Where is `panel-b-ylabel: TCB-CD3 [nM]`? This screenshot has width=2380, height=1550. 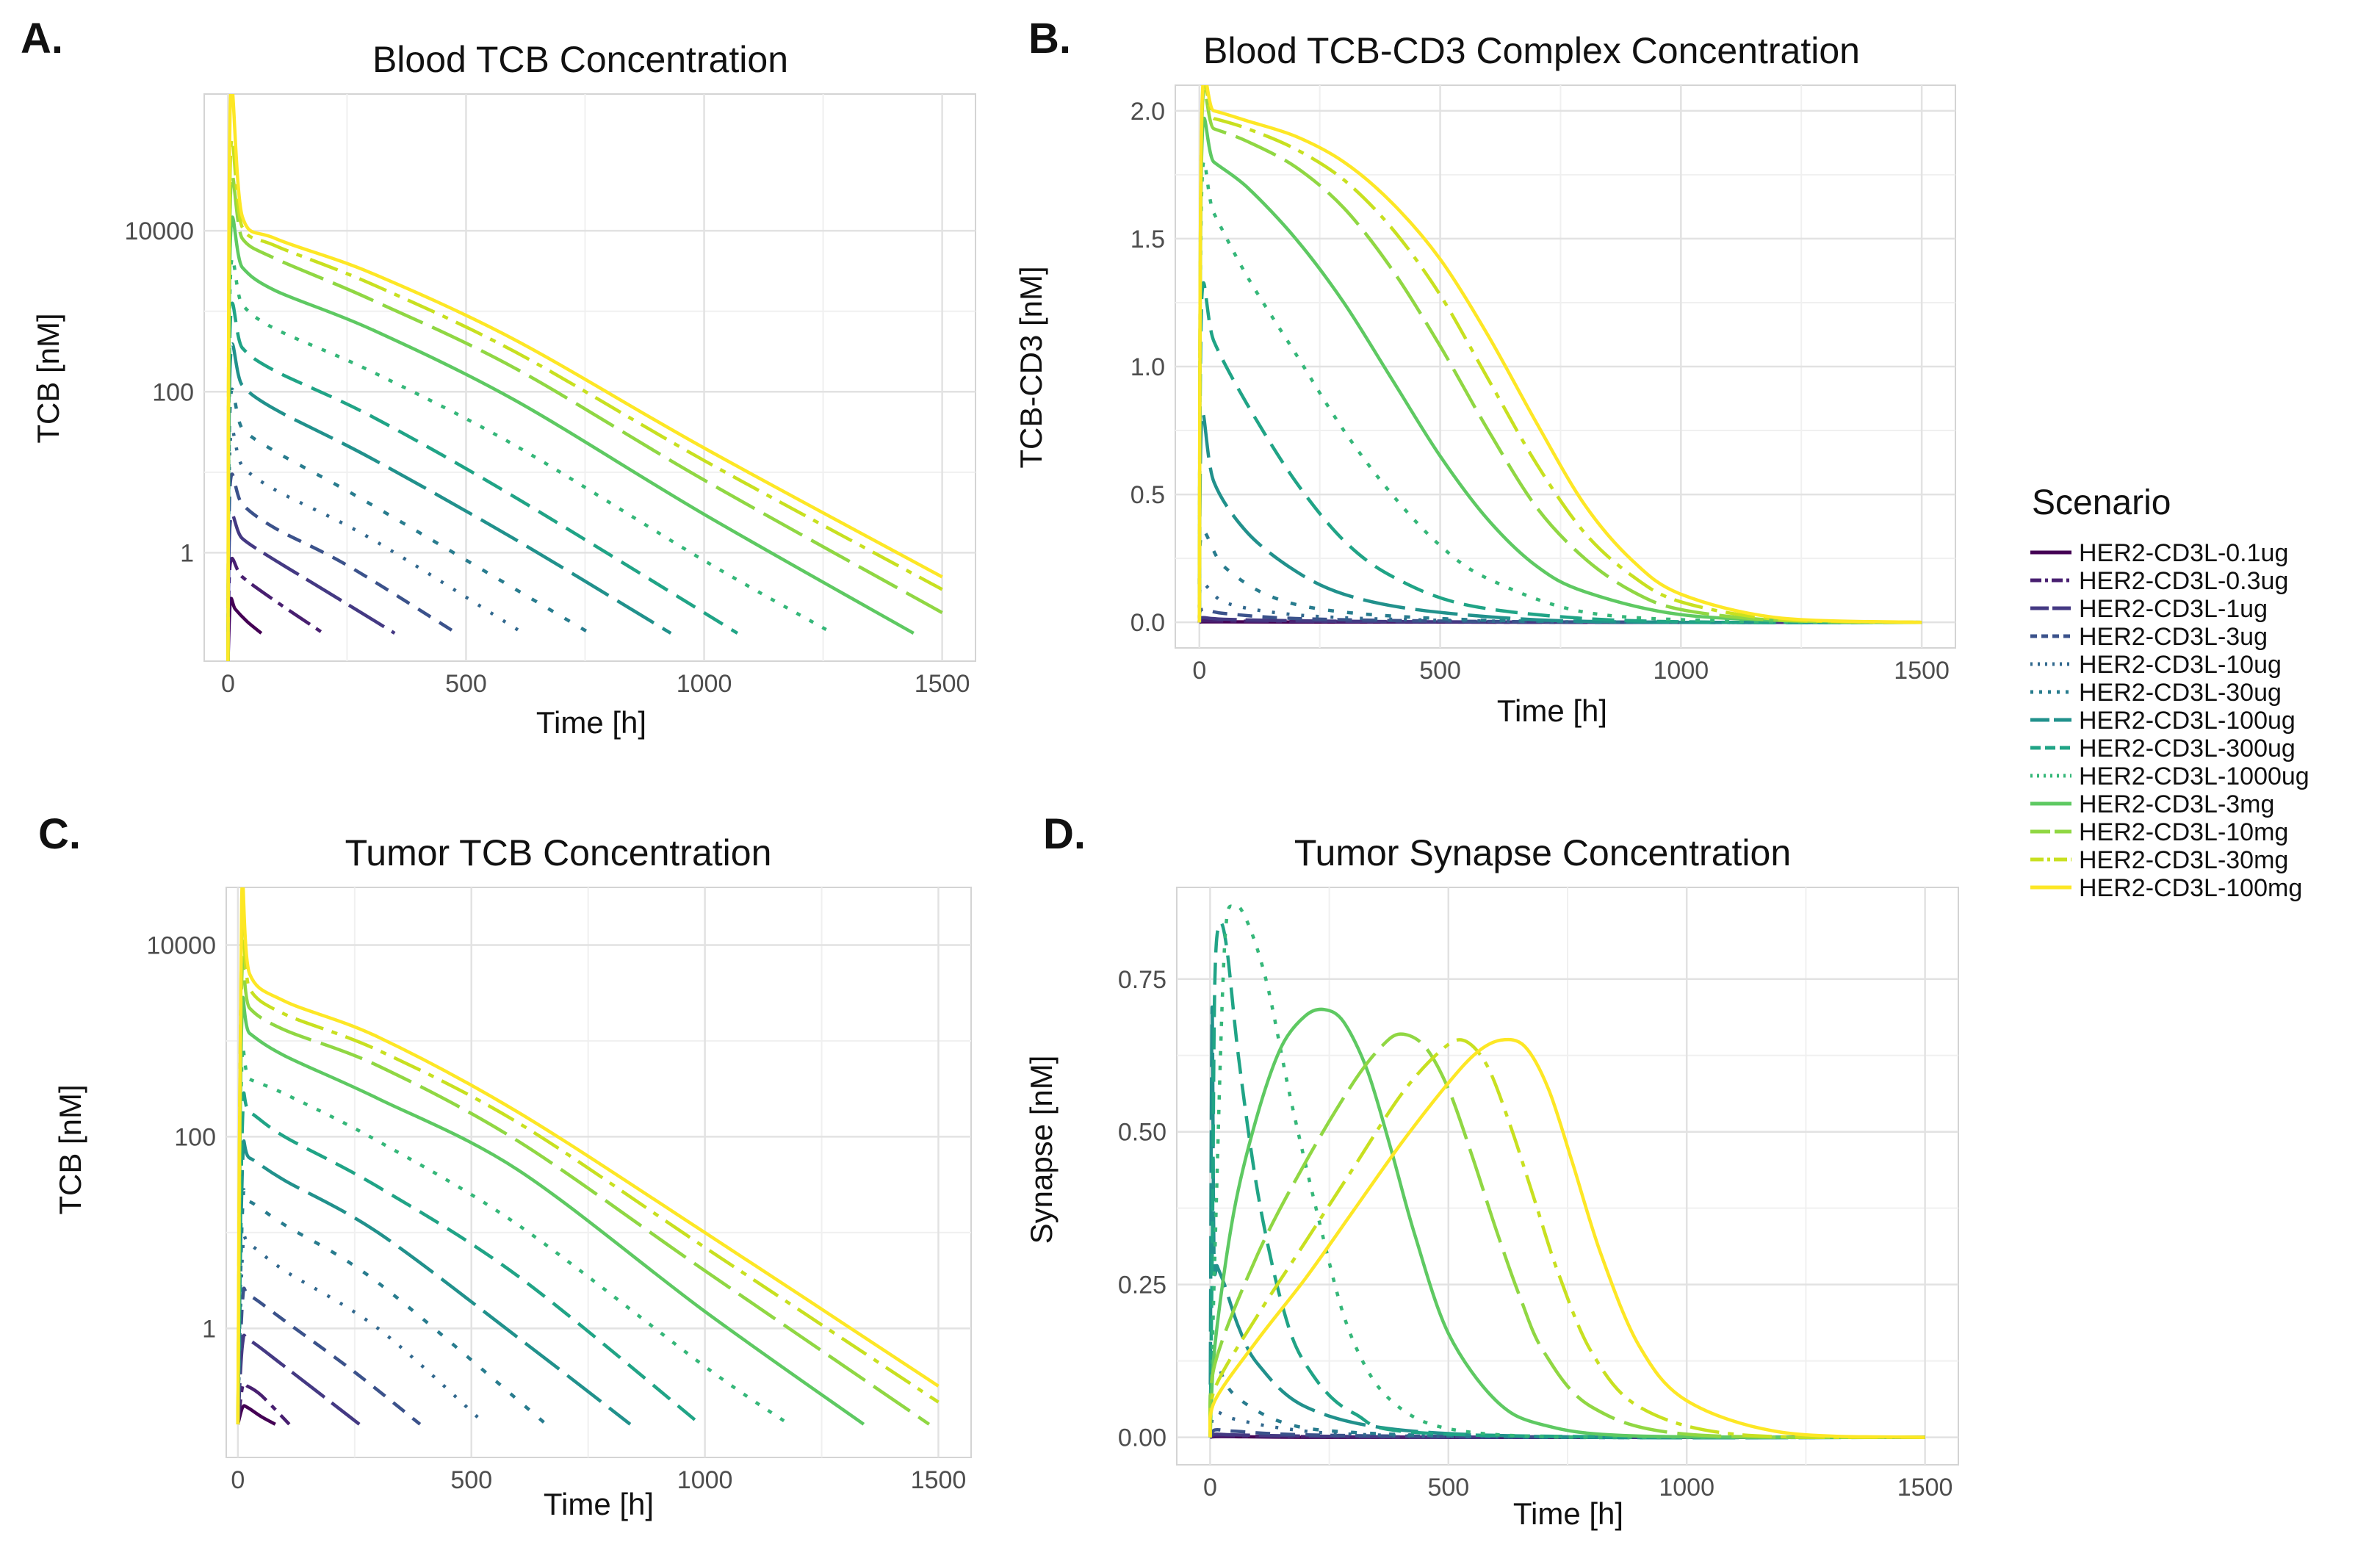
panel-b-ylabel: TCB-CD3 [nM] is located at coordinates (1031, 367).